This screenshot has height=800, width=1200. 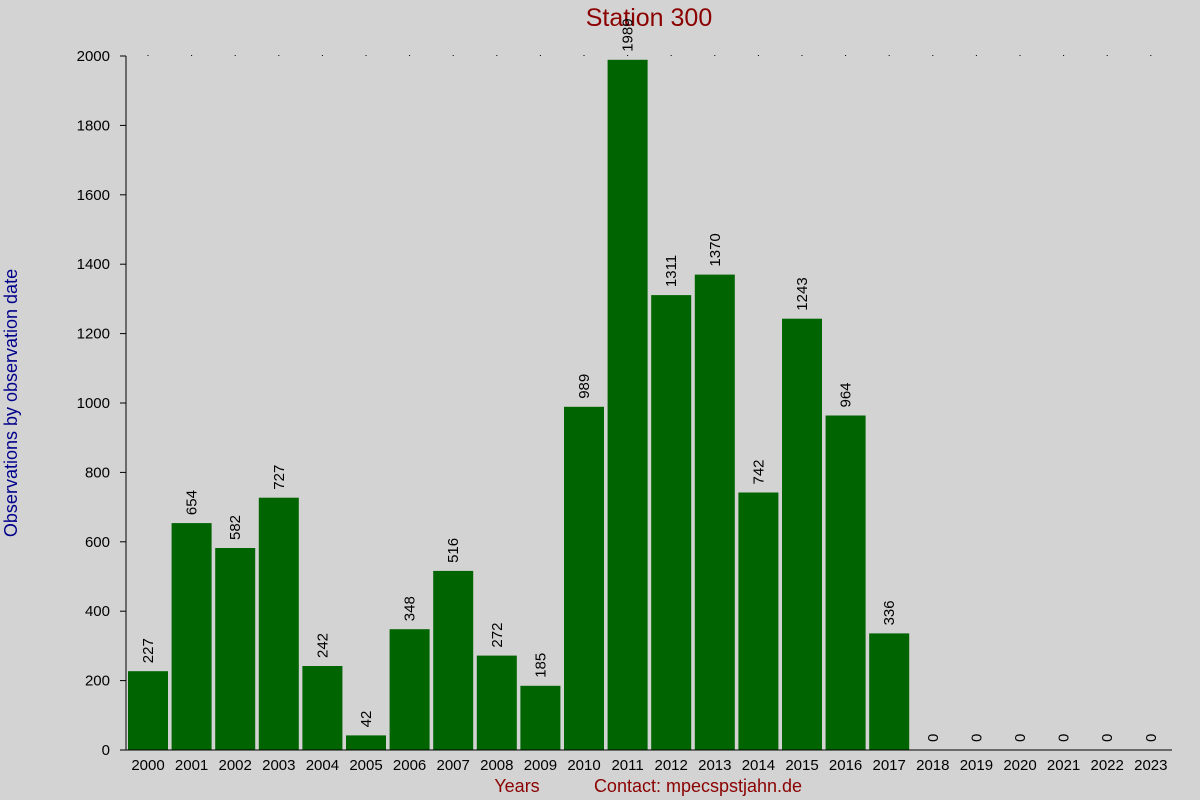 What do you see at coordinates (976, 765) in the screenshot?
I see `x-tick-label-2019: 2019` at bounding box center [976, 765].